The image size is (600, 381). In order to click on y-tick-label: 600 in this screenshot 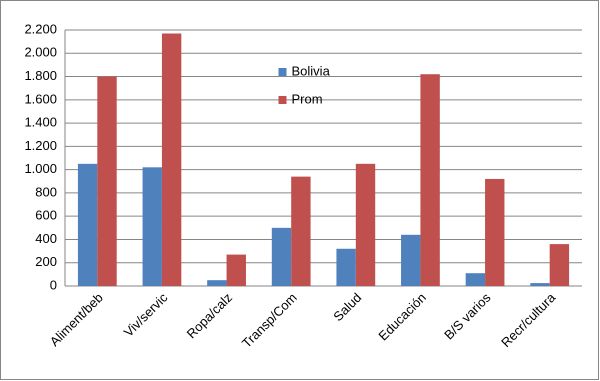, I will do `click(46, 215)`.